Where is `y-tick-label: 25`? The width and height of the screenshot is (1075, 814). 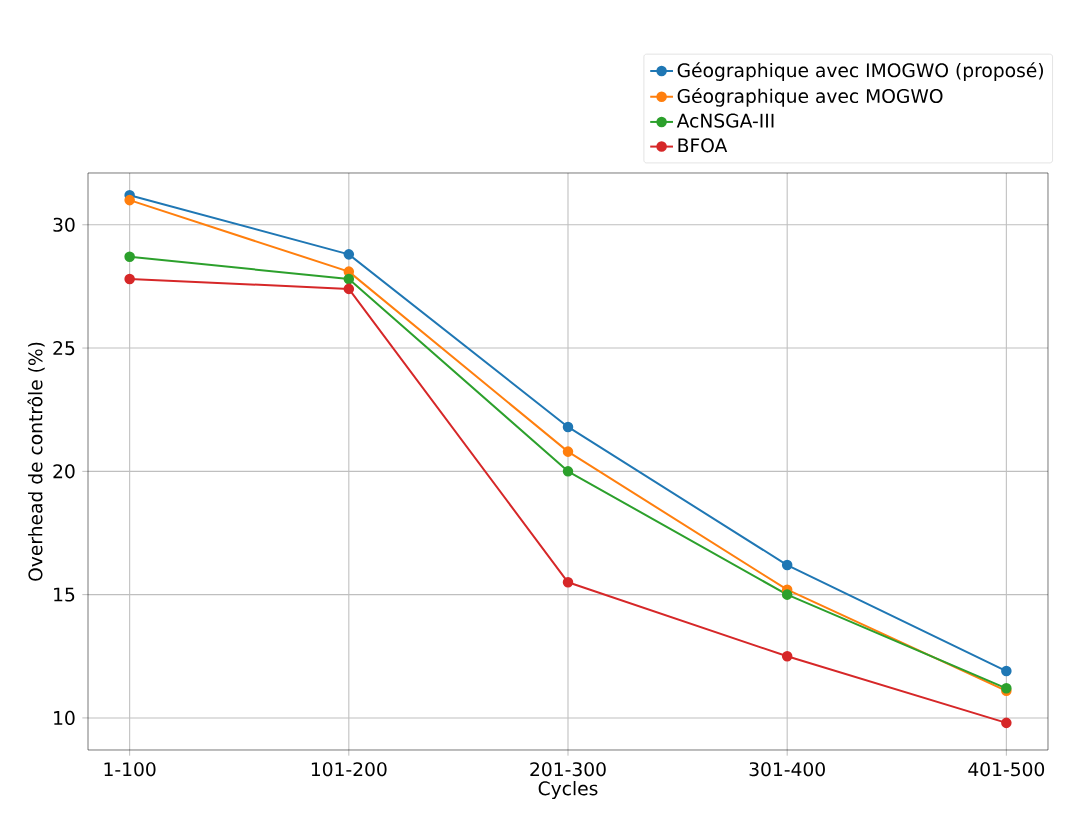 y-tick-label: 25 is located at coordinates (64, 348).